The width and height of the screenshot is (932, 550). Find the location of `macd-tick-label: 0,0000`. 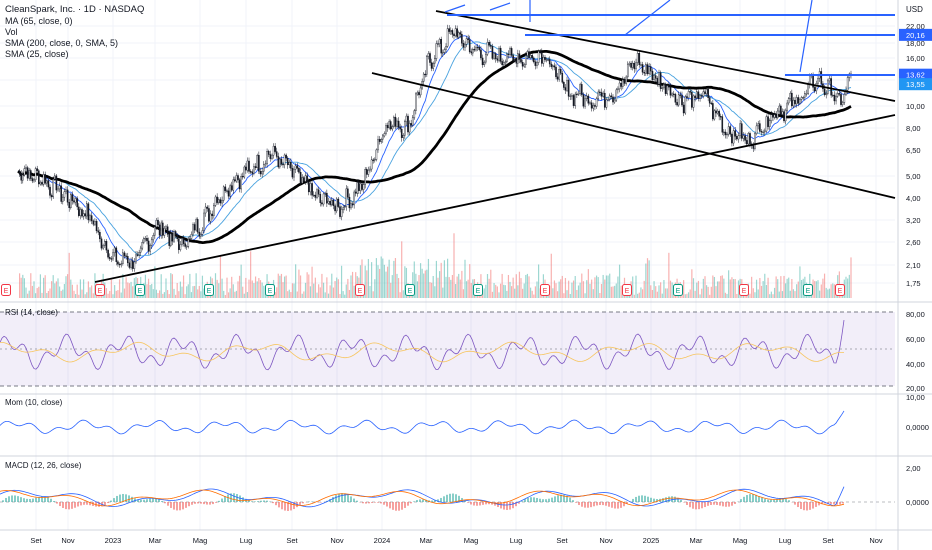

macd-tick-label: 0,0000 is located at coordinates (917, 502).